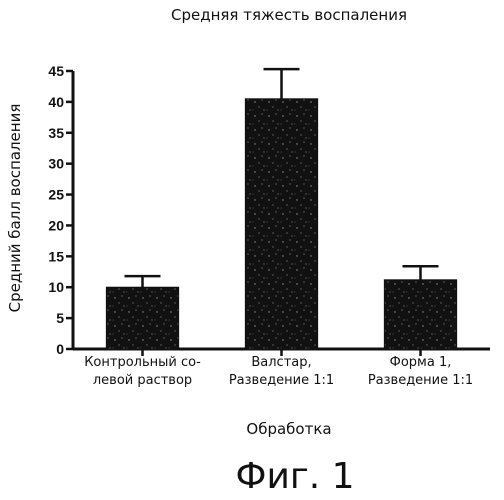 The image size is (504, 500). What do you see at coordinates (60, 349) in the screenshot?
I see `y-tick-label: 0` at bounding box center [60, 349].